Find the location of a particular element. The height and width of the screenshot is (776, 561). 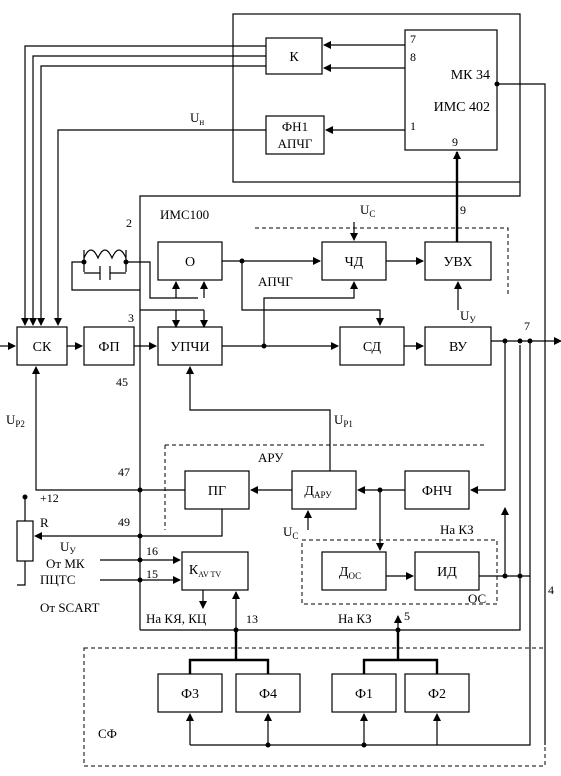

block-daru-main: Д is located at coordinates (309, 491).